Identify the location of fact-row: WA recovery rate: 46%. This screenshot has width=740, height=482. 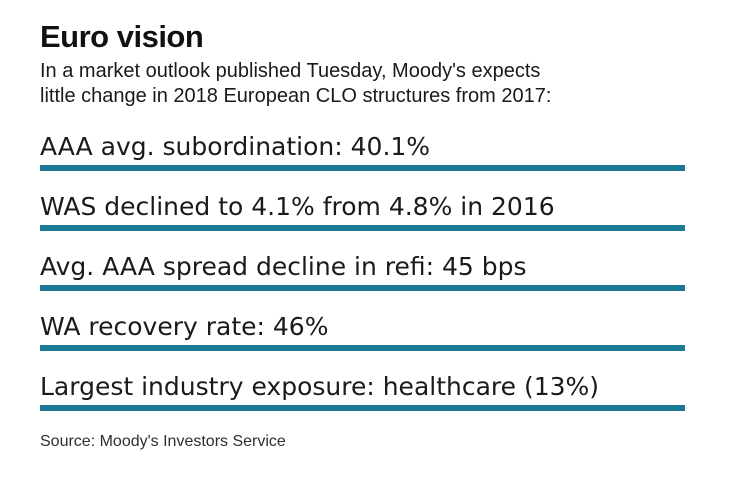
(362, 331).